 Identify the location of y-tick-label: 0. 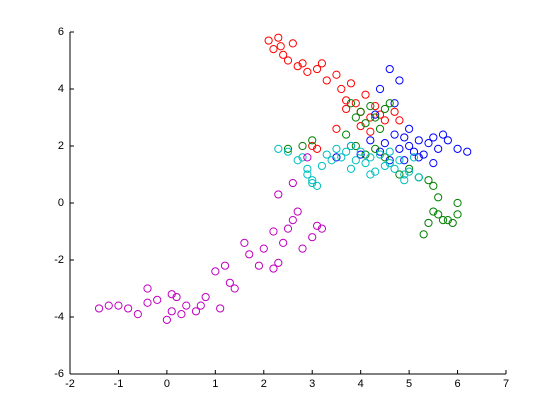
(61, 203).